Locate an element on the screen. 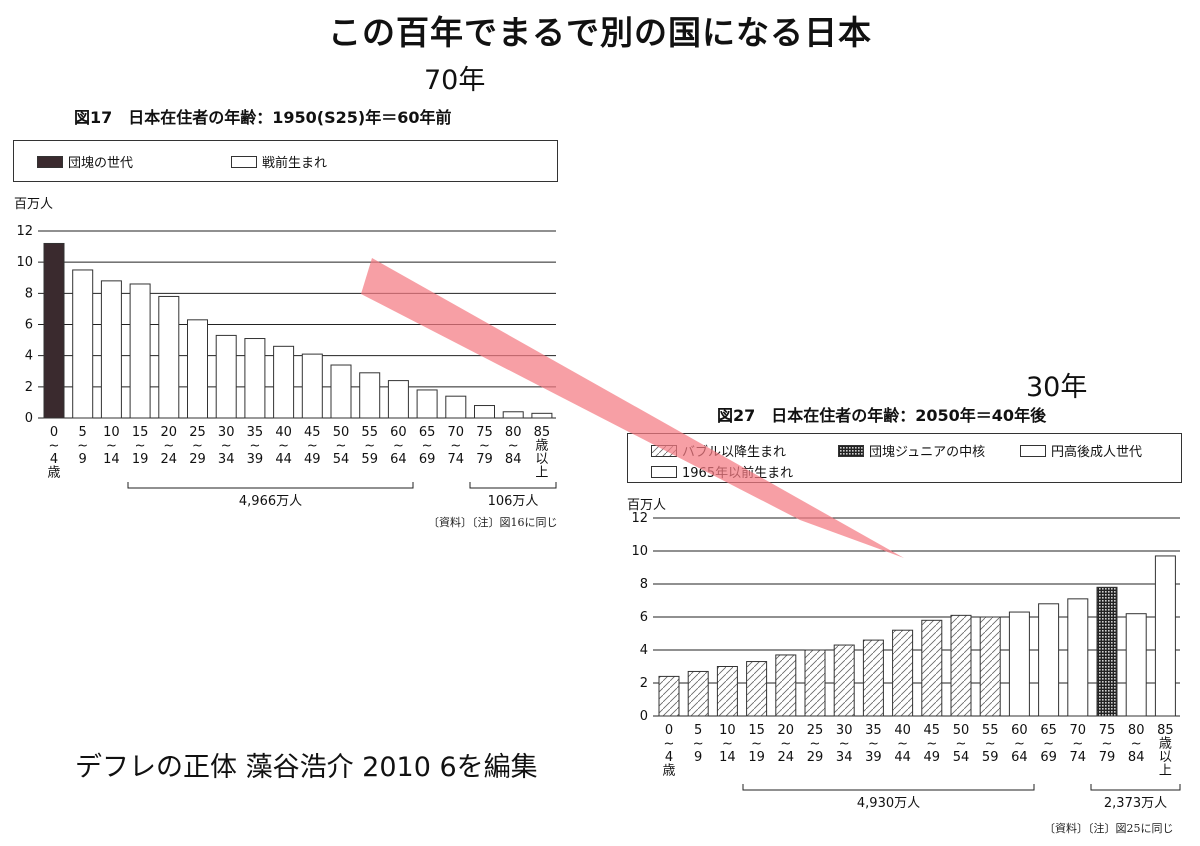 This screenshot has height=846, width=1200. fig17-title: 図17 日本在住者の年齢：1950(S25)年＝60年前 is located at coordinates (263, 117).